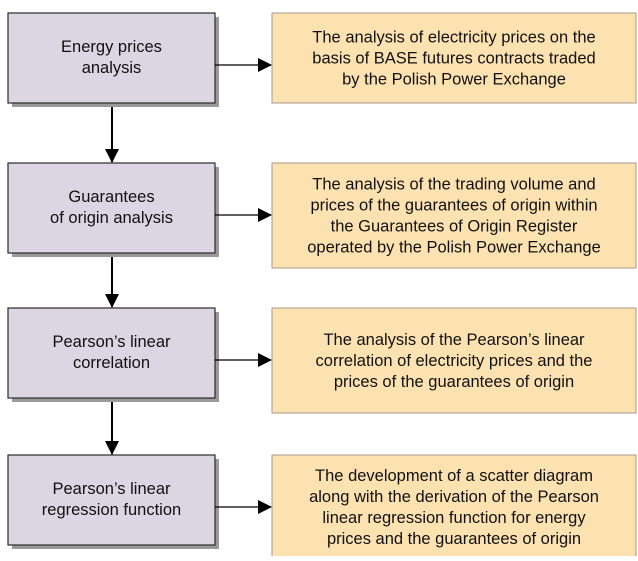  I want to click on description-text: prices of the guarantees of origin, so click(454, 382).